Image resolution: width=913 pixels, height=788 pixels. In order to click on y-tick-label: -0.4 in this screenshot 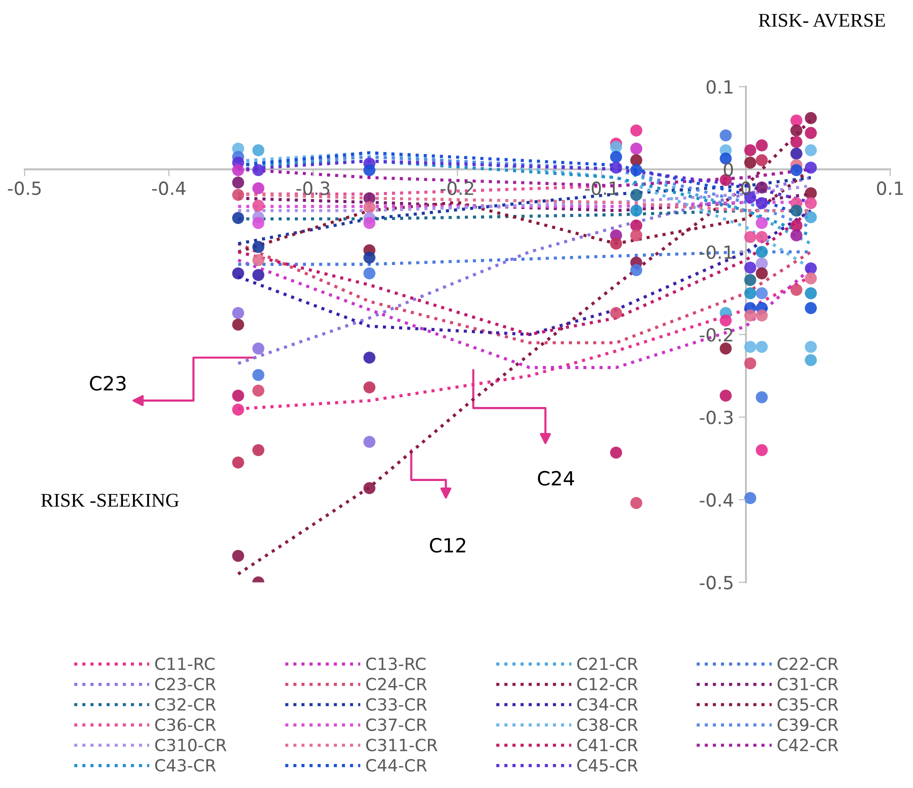, I will do `click(717, 500)`.